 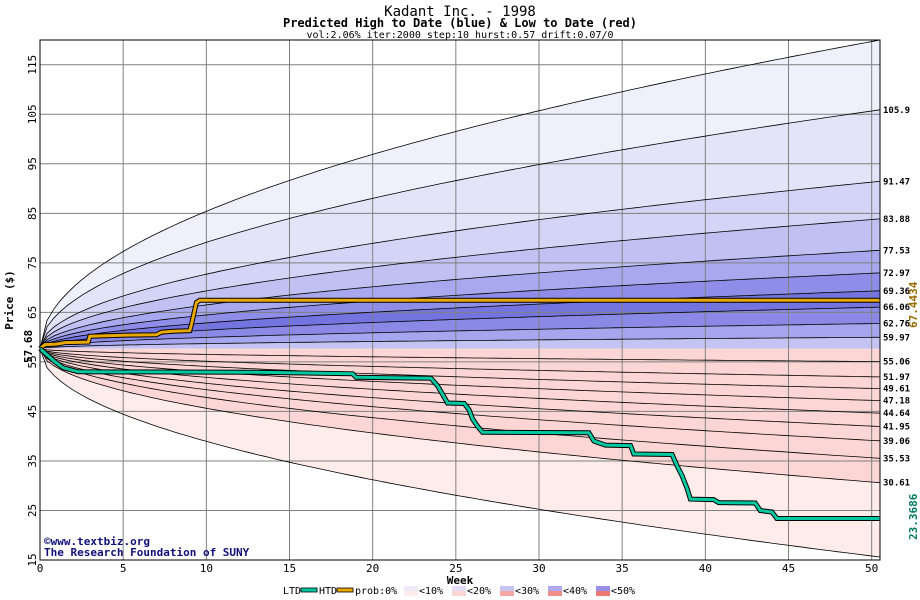 I want to click on legend-bucket-label: <10%, so click(x=431, y=591).